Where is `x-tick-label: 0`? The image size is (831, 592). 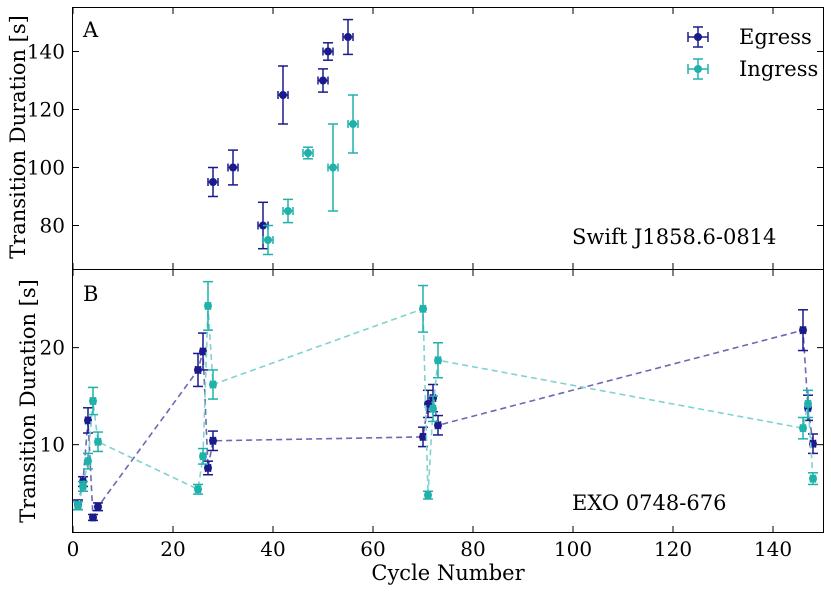
x-tick-label: 0 is located at coordinates (73, 549).